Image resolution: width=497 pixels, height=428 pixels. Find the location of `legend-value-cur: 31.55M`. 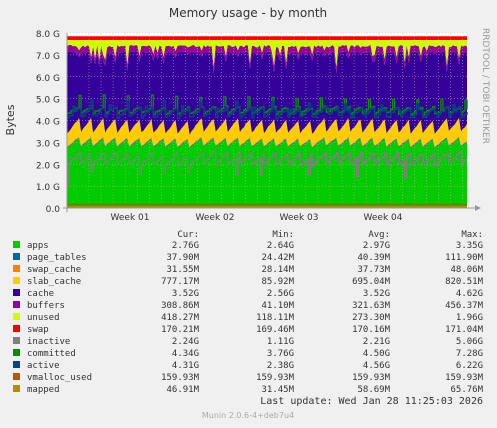

legend-value-cur: 31.55M is located at coordinates (182, 270).